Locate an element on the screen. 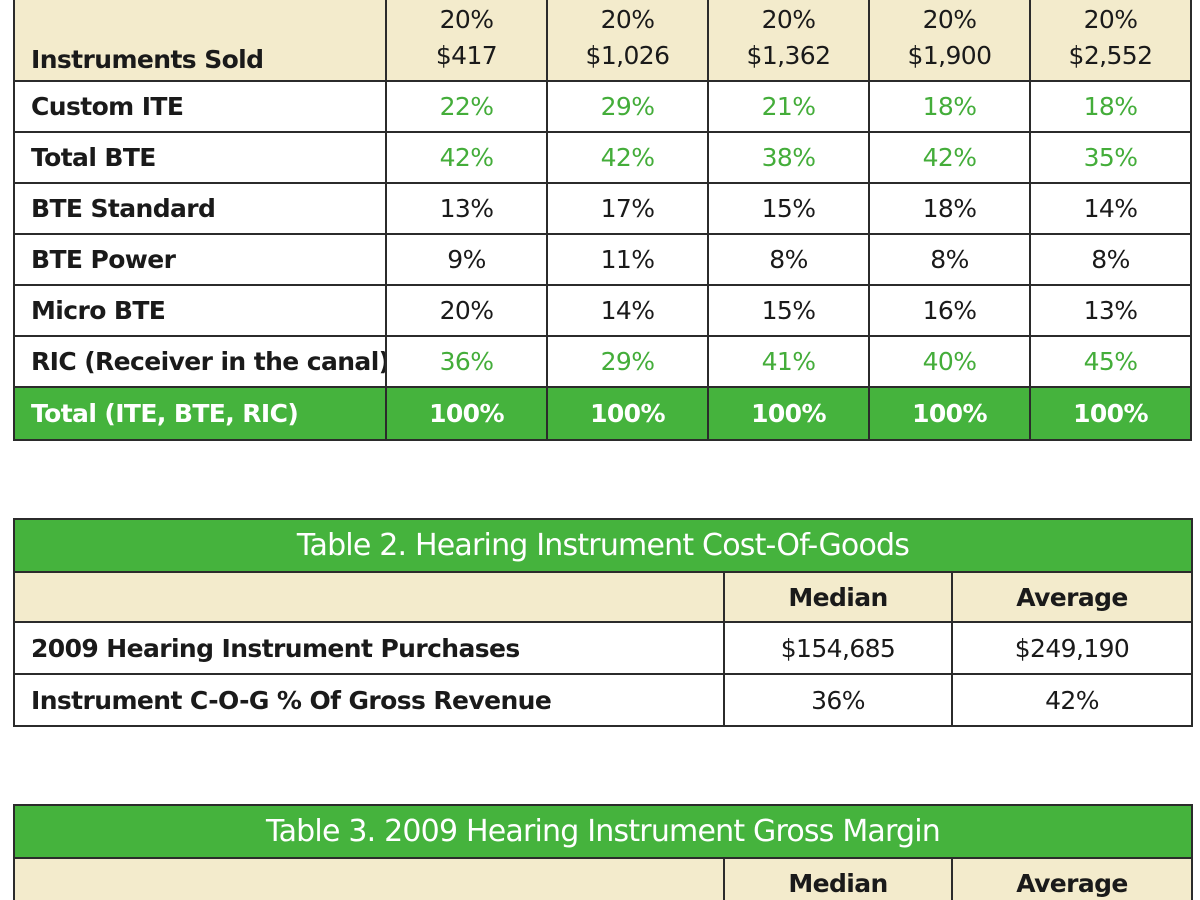 The image size is (1200, 900). tier-price: $1,900 is located at coordinates (949, 55).